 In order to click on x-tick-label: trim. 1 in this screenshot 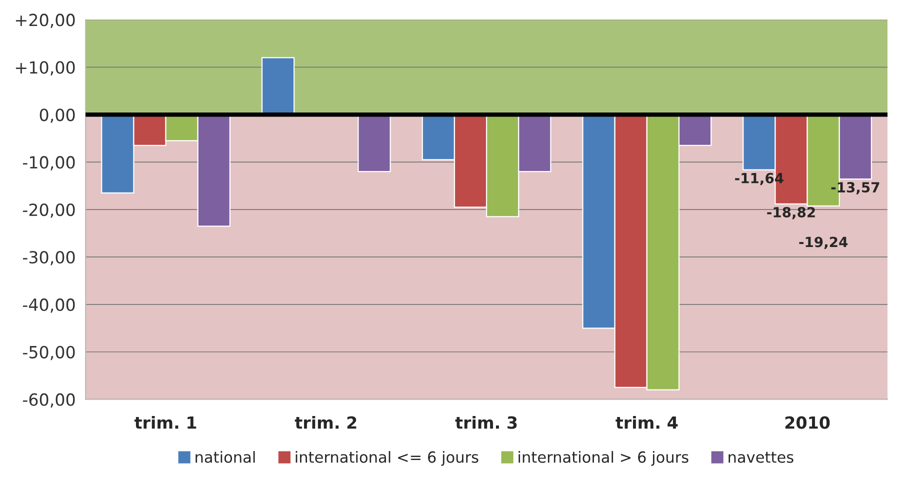, I will do `click(165, 422)`.